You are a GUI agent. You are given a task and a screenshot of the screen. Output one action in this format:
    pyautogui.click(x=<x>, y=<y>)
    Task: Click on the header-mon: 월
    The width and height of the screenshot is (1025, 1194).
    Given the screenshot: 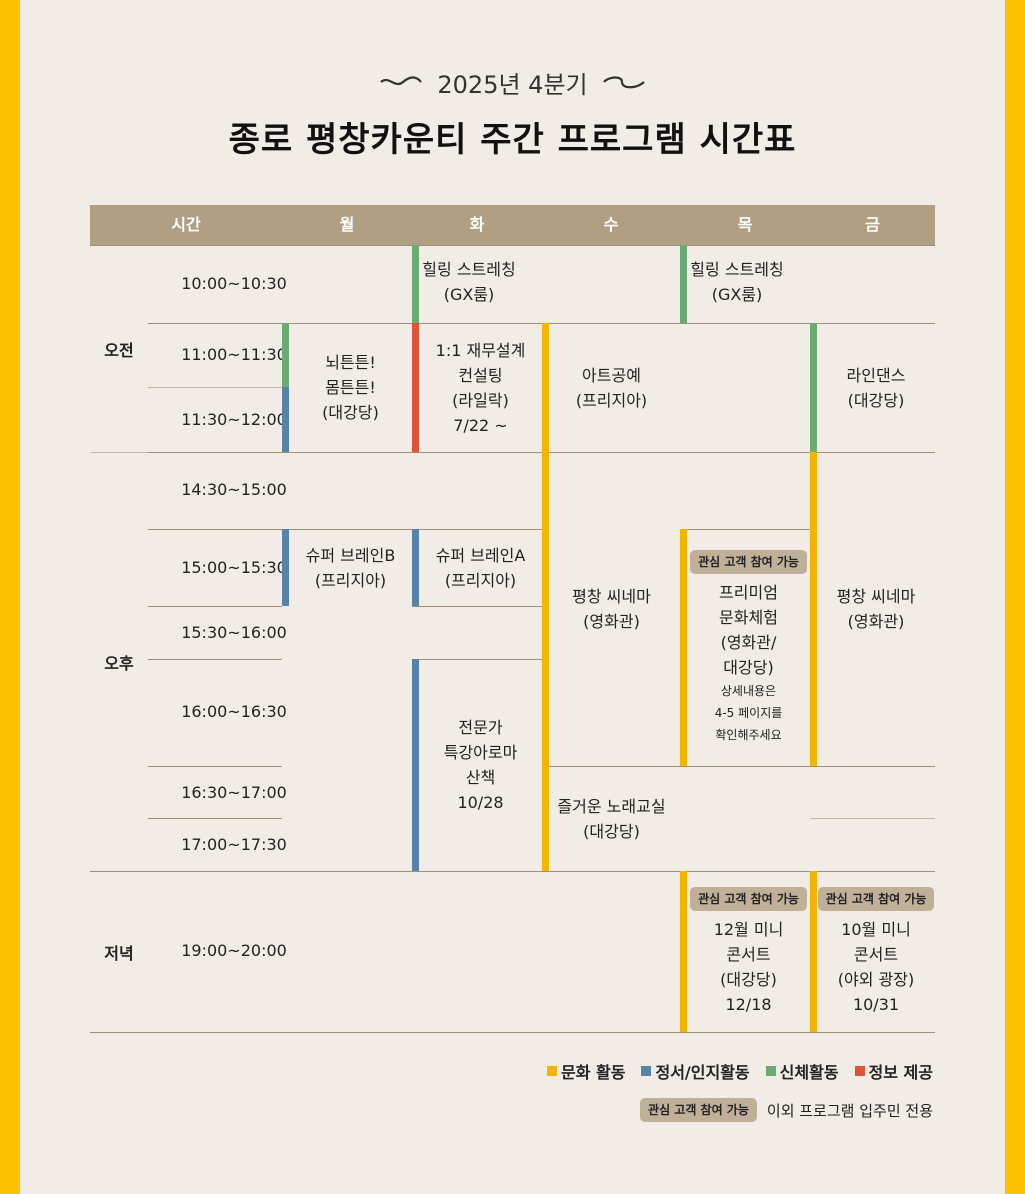 What is the action you would take?
    pyautogui.click(x=347, y=224)
    